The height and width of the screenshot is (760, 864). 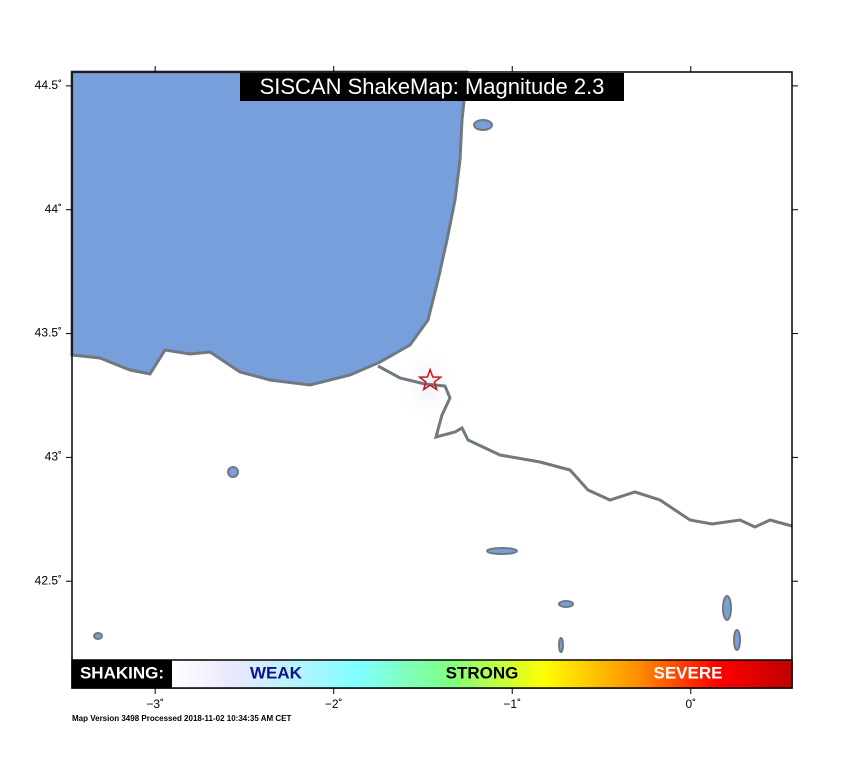 I want to click on y-tick-label: 43˚, so click(x=53, y=457).